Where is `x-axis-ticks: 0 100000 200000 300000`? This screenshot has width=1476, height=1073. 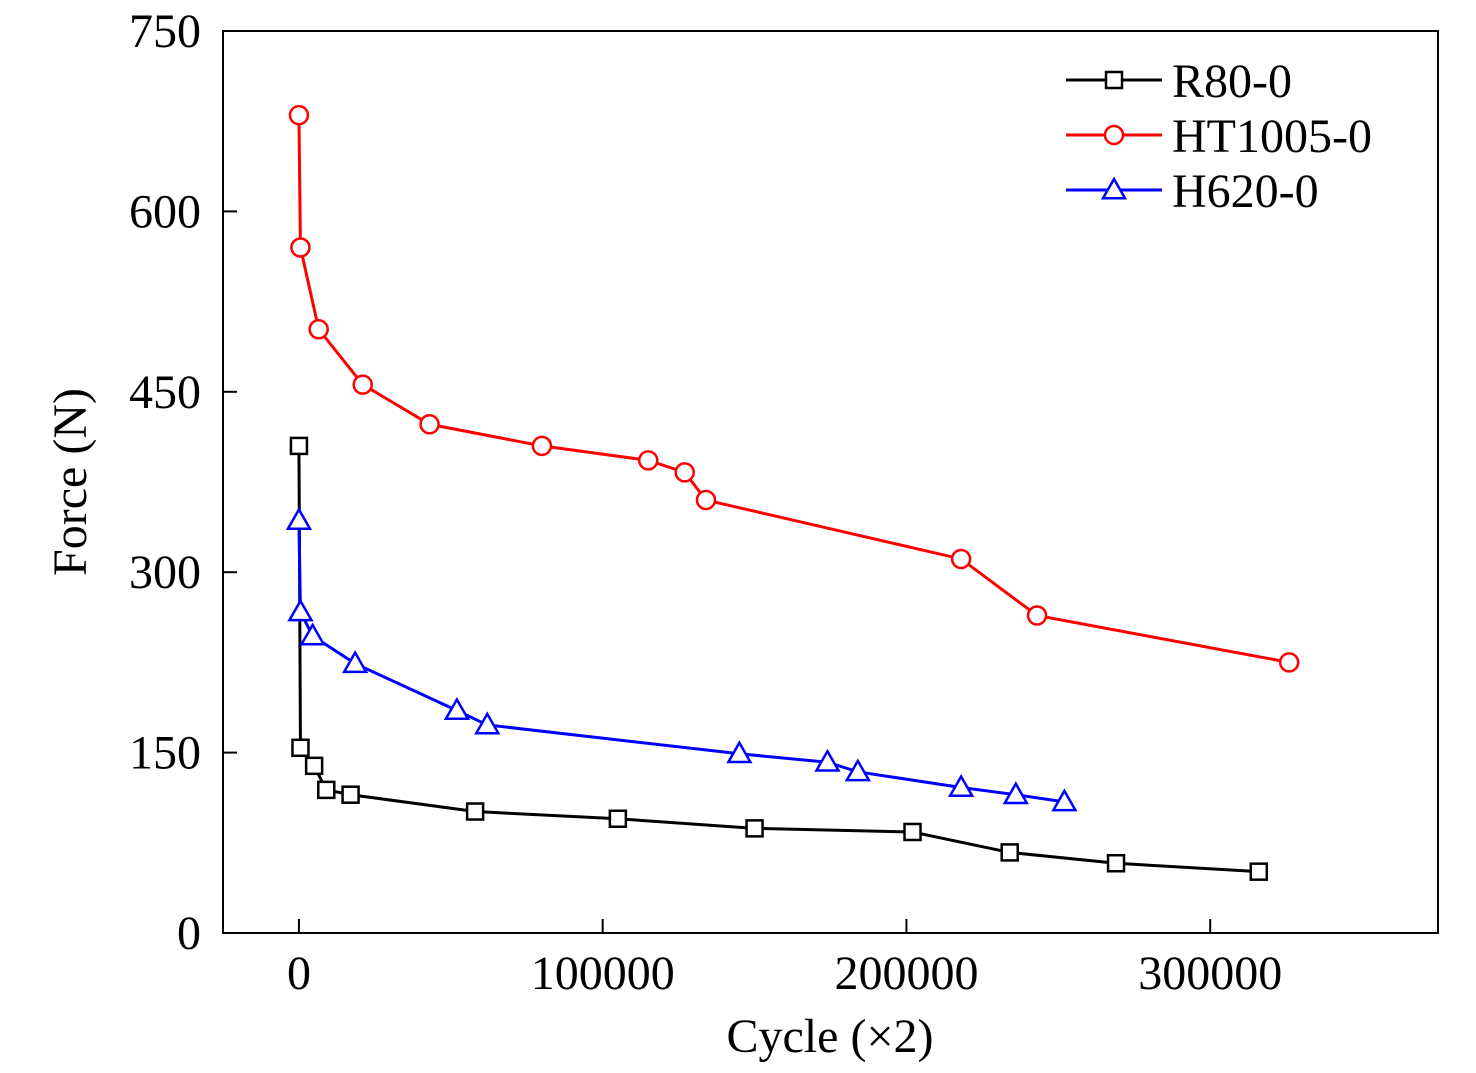
x-axis-ticks: 0 100000 200000 300000 is located at coordinates (784, 959).